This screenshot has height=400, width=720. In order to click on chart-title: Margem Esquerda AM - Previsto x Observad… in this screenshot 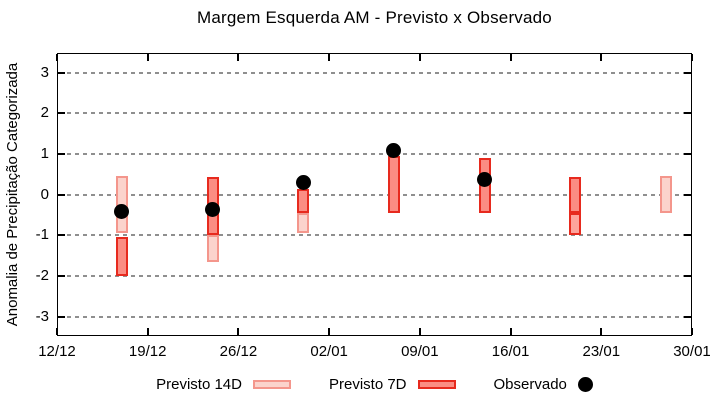, I will do `click(374, 17)`.